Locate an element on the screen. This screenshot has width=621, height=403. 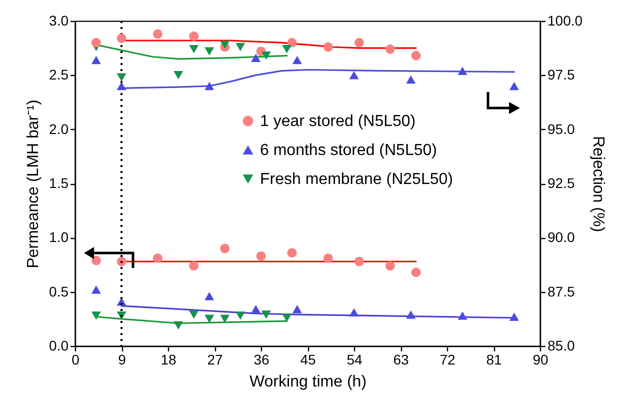
y2-tick-label: 90.0 is located at coordinates (561, 237).